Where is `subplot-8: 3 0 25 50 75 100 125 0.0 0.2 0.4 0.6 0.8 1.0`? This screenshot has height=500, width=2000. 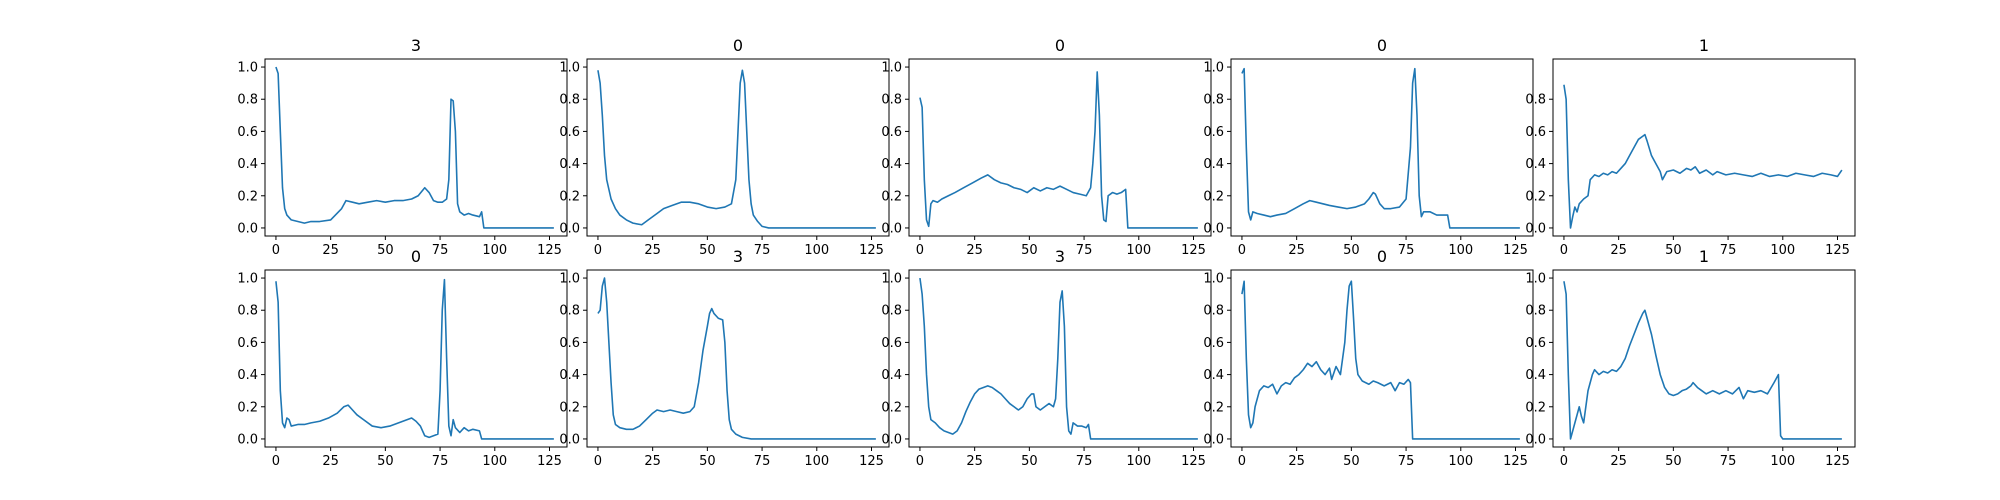 subplot-8: 3 0 25 50 75 100 125 0.0 0.2 0.4 0.6 0.8 1.0 is located at coordinates (1046, 358).